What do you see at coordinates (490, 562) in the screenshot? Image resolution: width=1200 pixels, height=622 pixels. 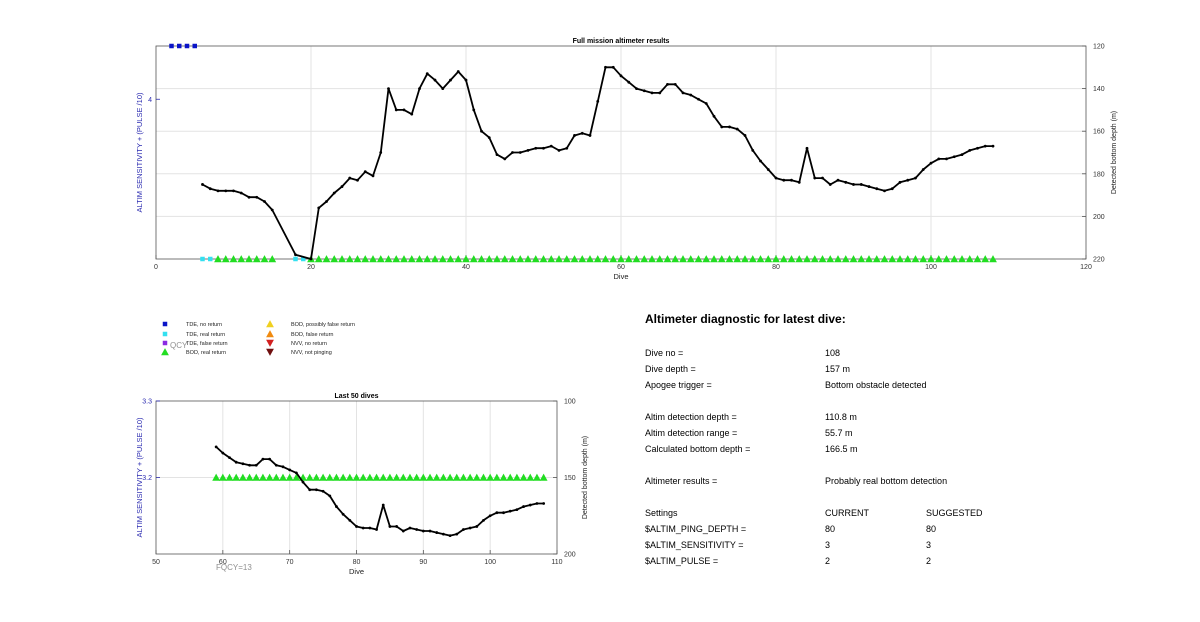 I see `x-tick-label: 100` at bounding box center [490, 562].